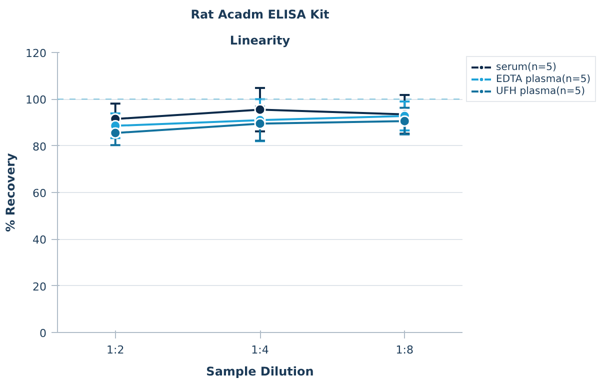 This screenshot has width=608, height=391. What do you see at coordinates (526, 67) in the screenshot?
I see `legend-label: serum(n=5)` at bounding box center [526, 67].